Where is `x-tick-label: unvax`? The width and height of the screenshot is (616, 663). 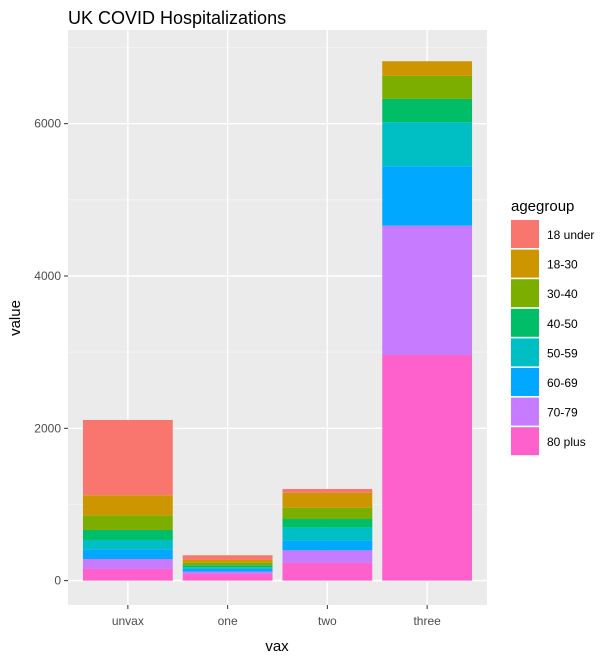 x-tick-label: unvax is located at coordinates (128, 621).